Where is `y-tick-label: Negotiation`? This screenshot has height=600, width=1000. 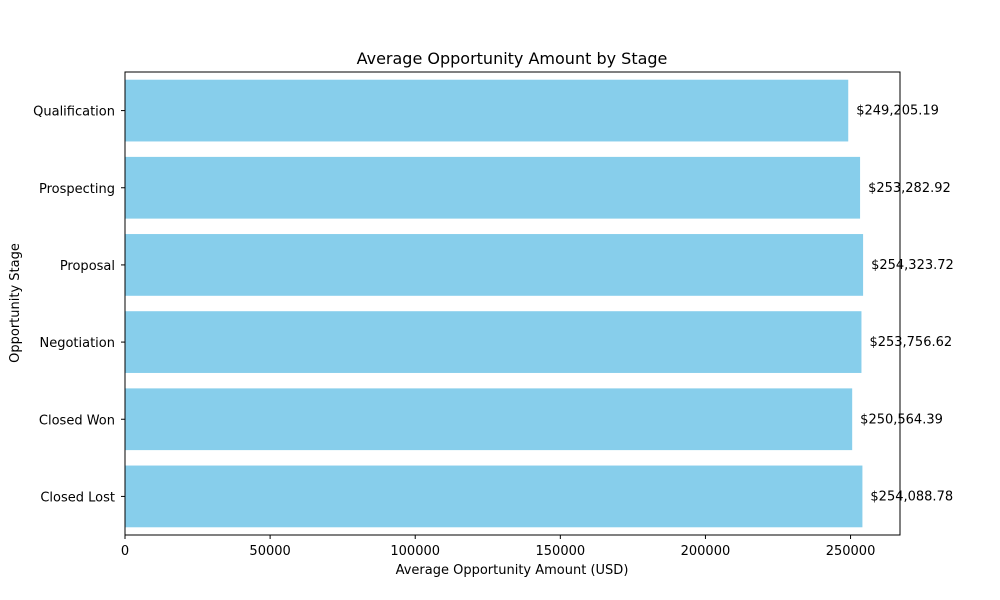 y-tick-label: Negotiation is located at coordinates (77, 343).